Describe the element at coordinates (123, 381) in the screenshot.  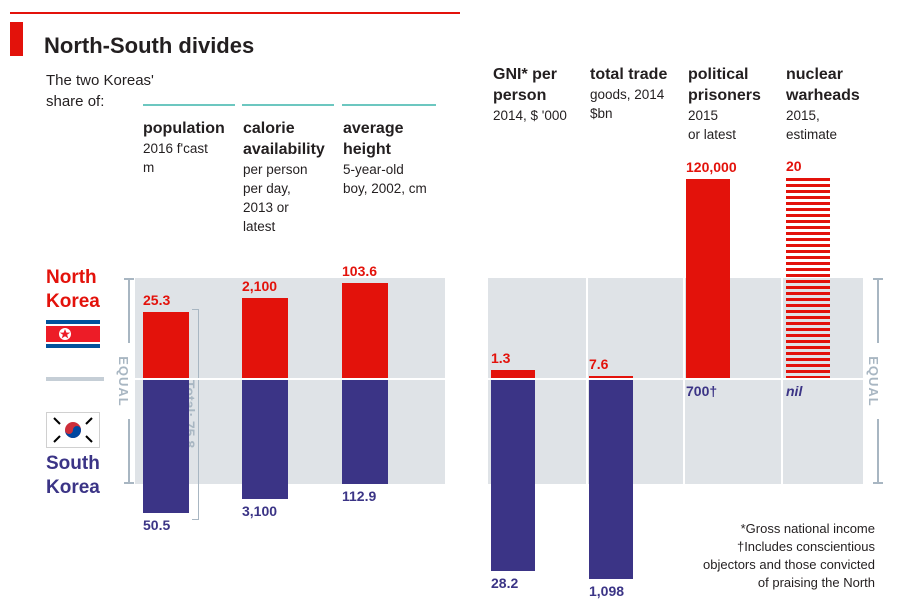
I see `equal-label-left: EQUAL` at that location.